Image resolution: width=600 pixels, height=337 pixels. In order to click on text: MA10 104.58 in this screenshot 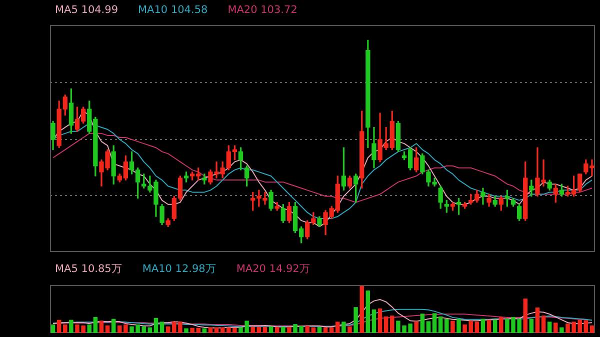, I will do `click(173, 10)`.